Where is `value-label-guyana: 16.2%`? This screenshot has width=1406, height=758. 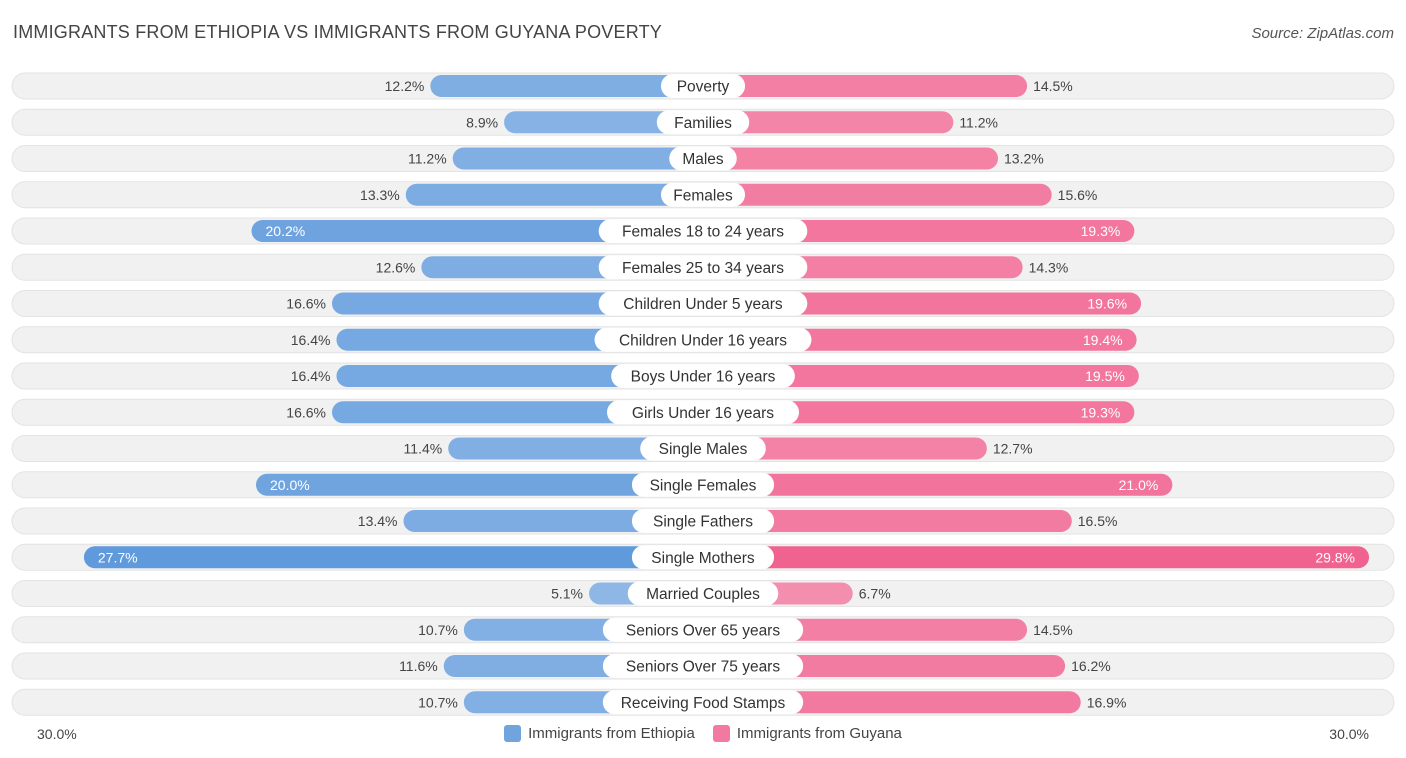
value-label-guyana: 16.2% is located at coordinates (1091, 666).